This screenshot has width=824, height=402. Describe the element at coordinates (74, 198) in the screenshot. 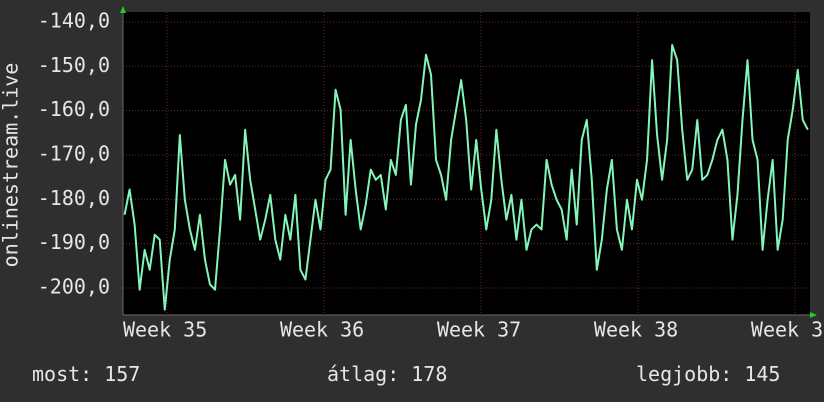

I see `y-tick-label: -180,0` at that location.